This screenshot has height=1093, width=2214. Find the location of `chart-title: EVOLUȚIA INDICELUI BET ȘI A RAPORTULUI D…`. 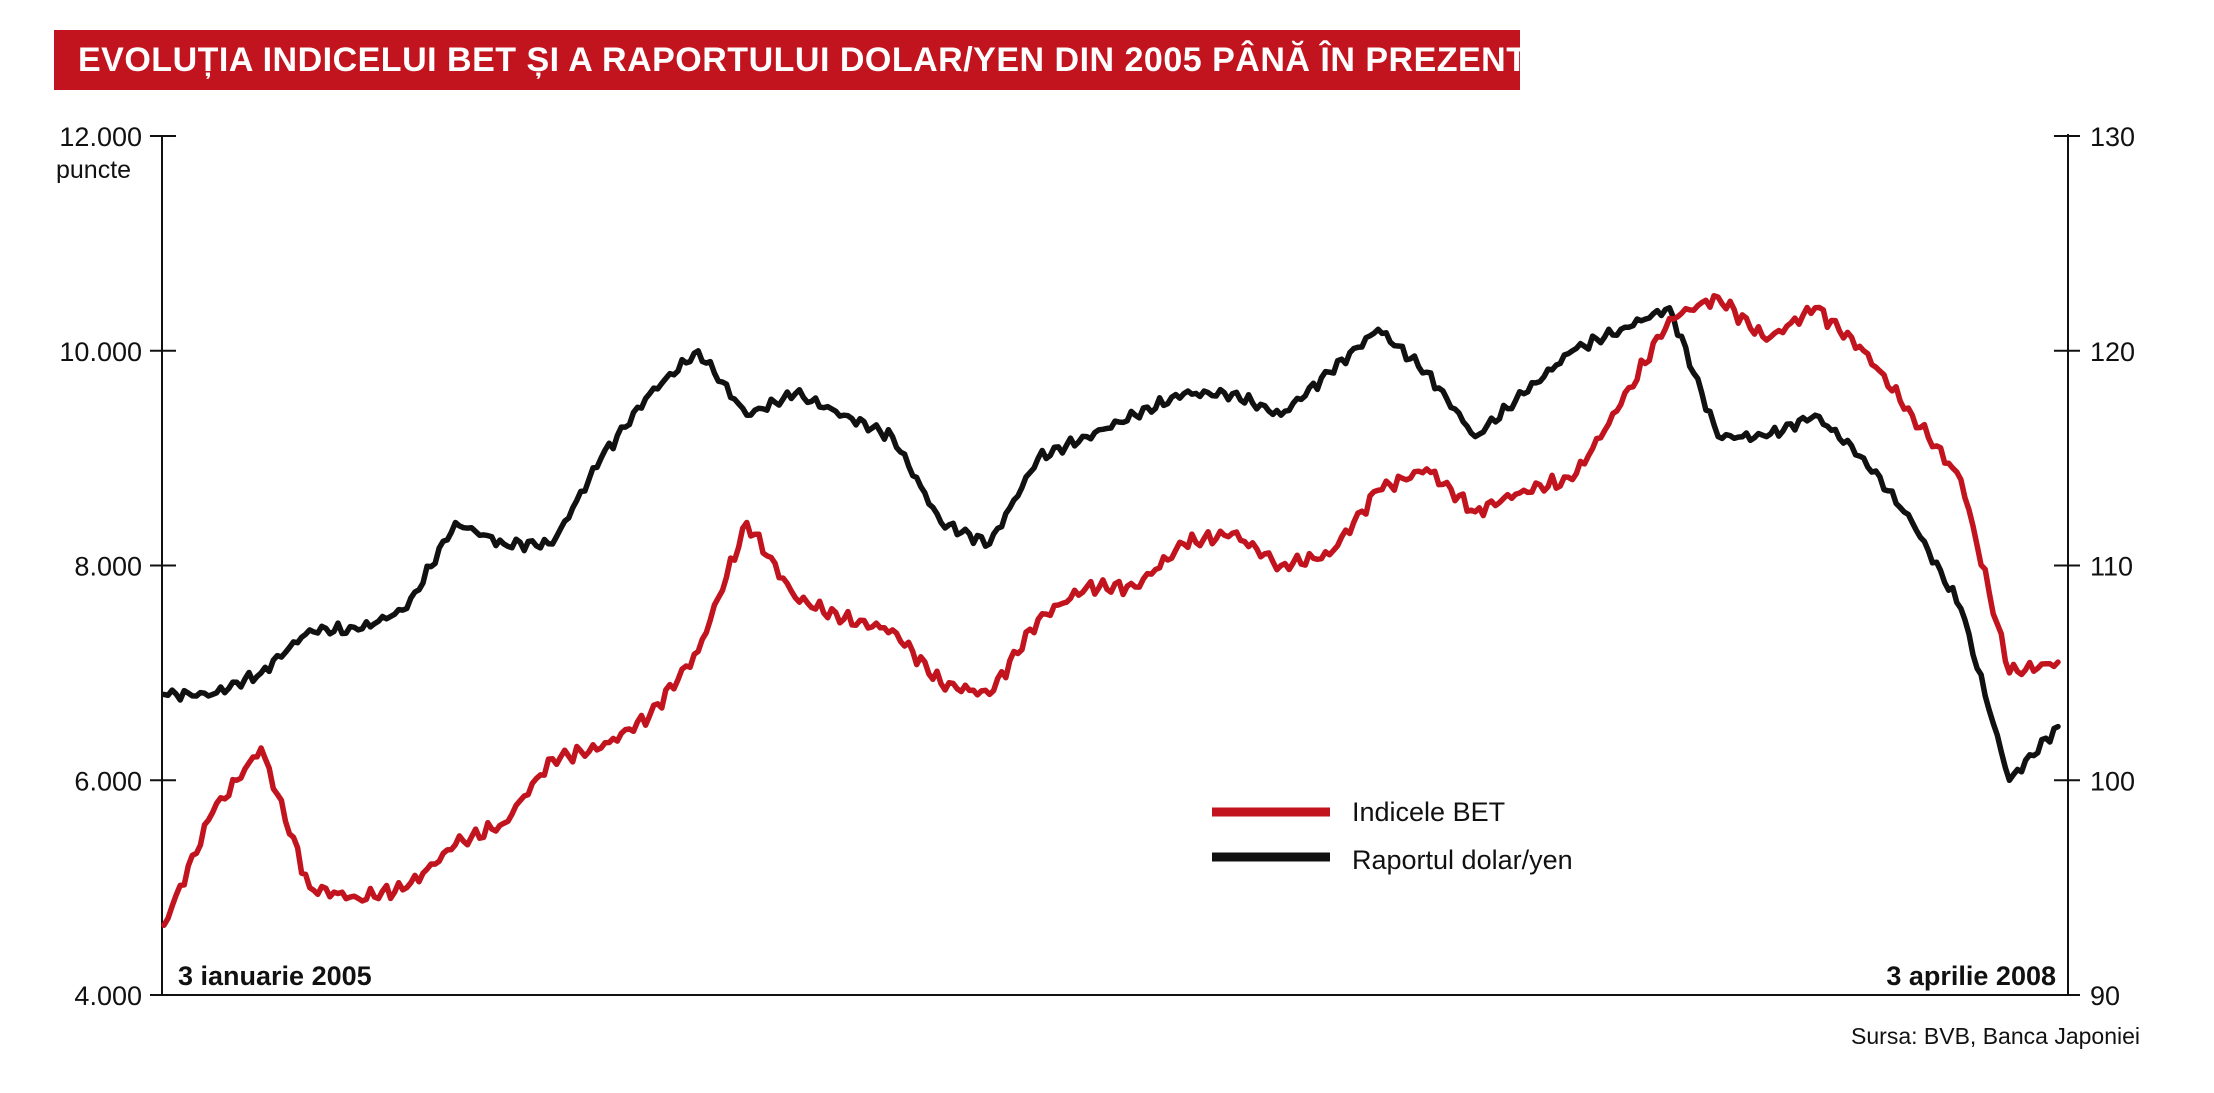

chart-title: EVOLUȚIA INDICELUI BET ȘI A RAPORTULUI D… is located at coordinates (803, 60).